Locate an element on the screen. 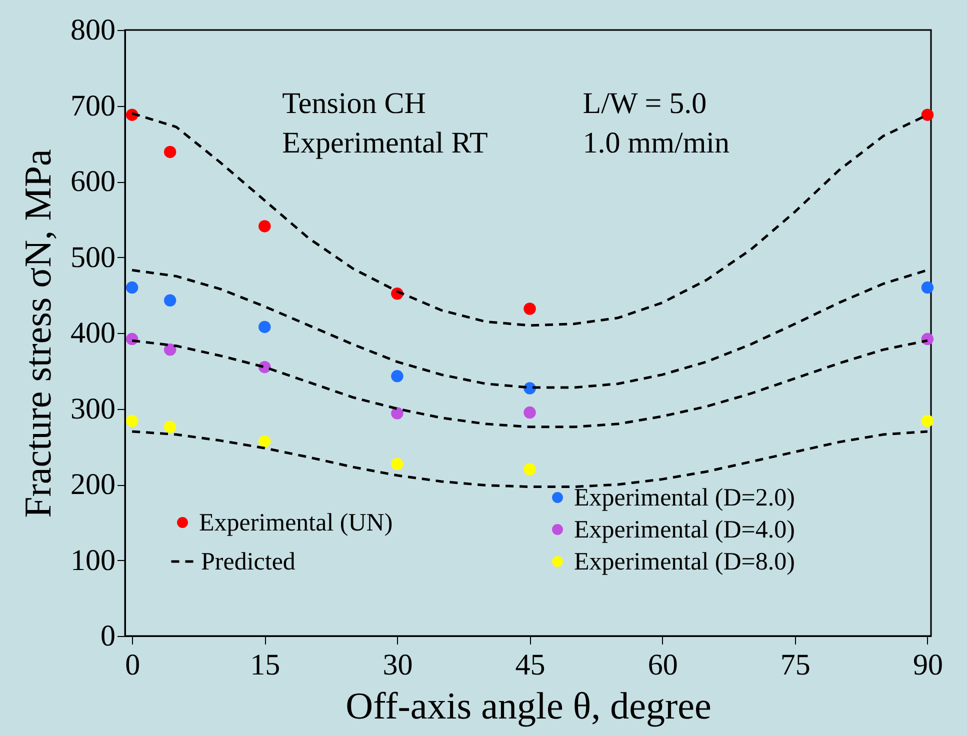  legend-label: Experimental (UN) is located at coordinates (296, 523).